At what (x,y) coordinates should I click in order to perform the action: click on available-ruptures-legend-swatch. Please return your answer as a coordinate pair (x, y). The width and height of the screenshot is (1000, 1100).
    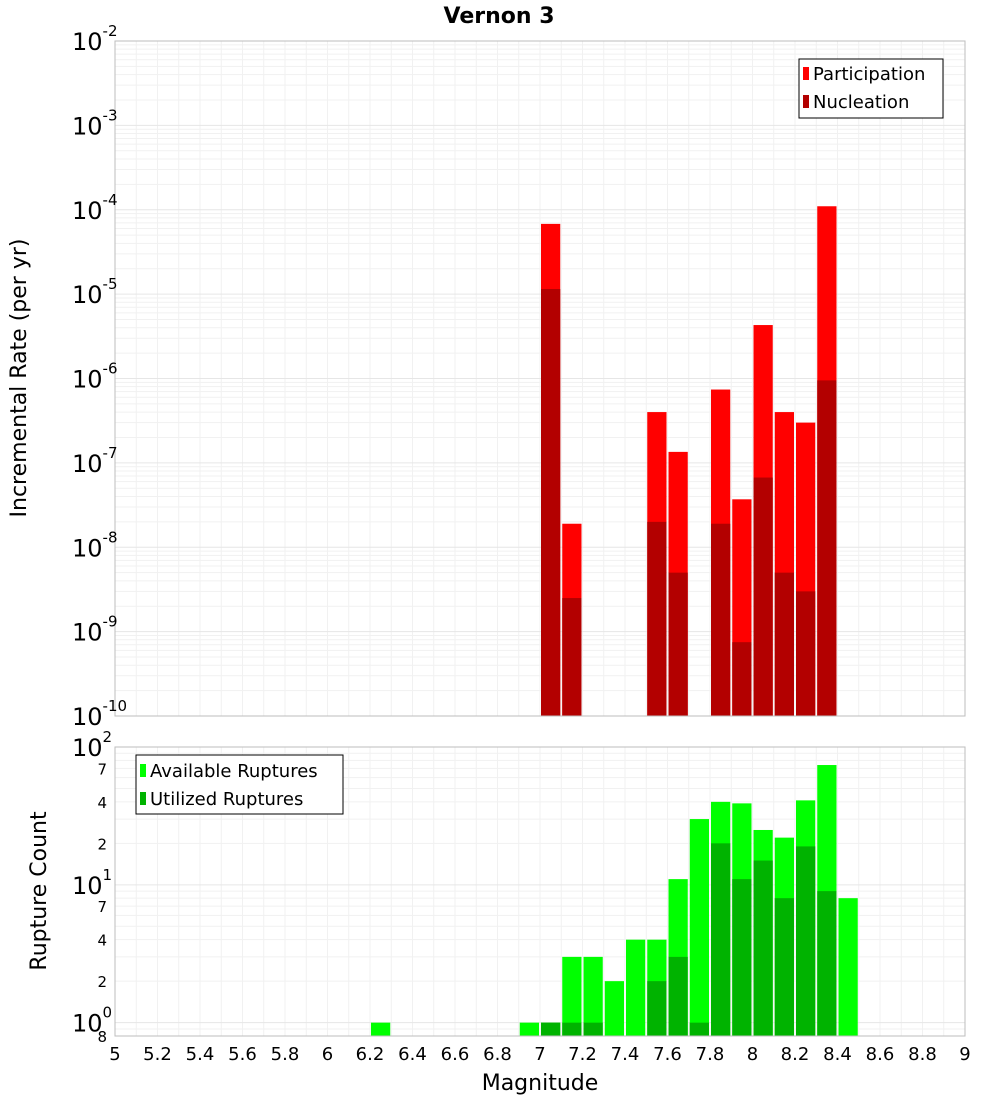
    Looking at the image, I should click on (143, 770).